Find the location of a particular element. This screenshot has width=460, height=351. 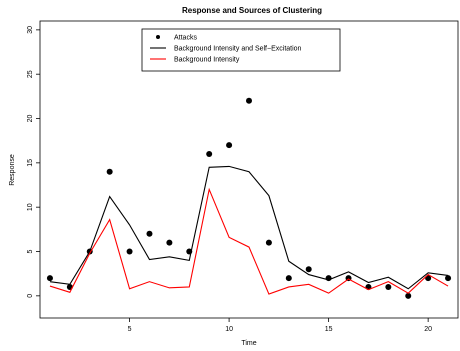

x-tick-label: 5 is located at coordinates (130, 329).